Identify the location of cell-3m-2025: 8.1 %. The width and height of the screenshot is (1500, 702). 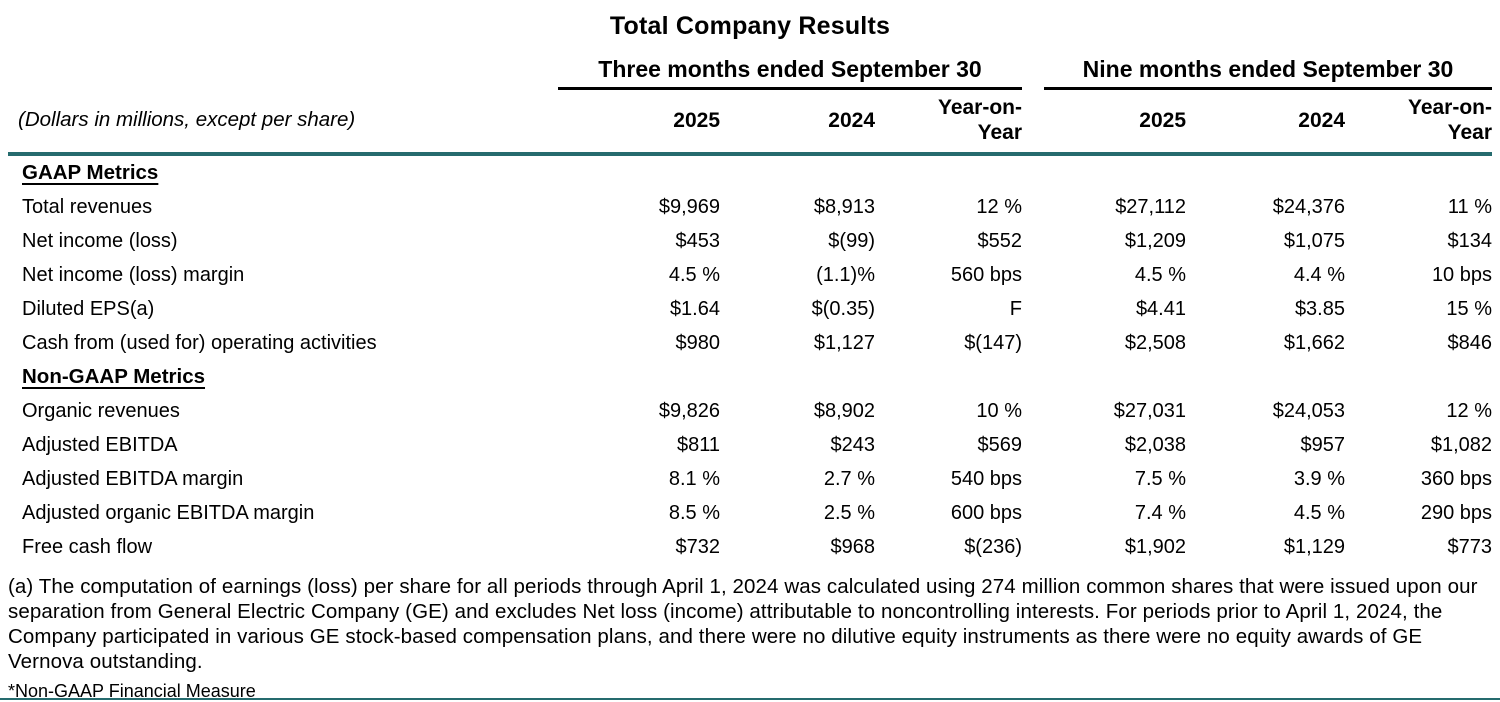
(694, 478).